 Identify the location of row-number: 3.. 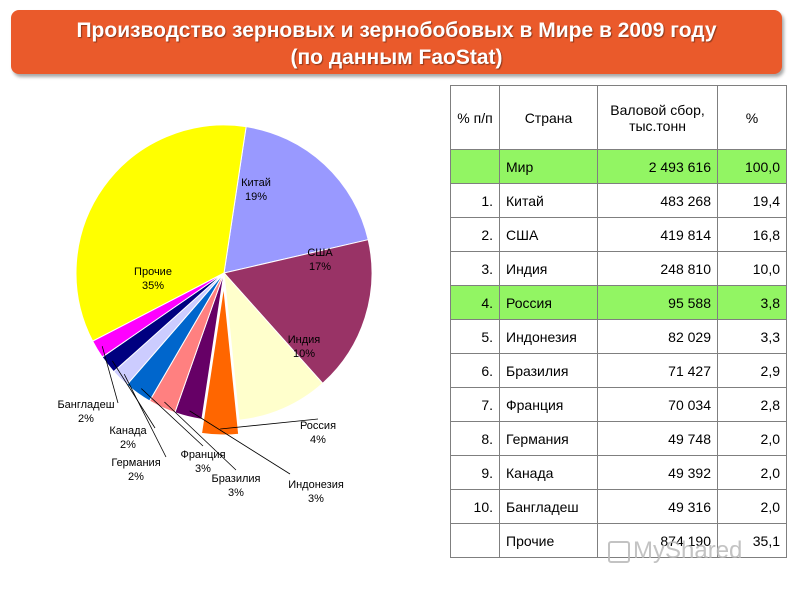
(475, 268).